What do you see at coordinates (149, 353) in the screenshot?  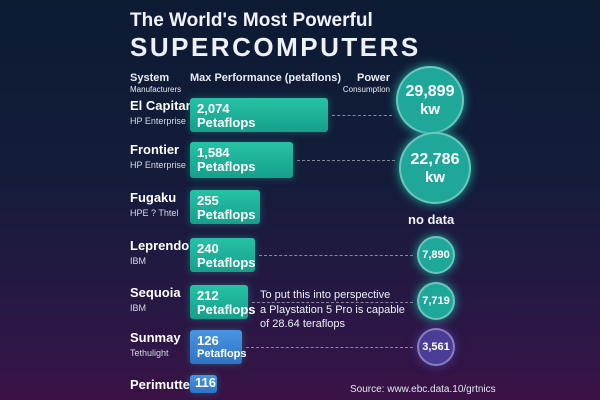 I see `manufacturer-name: Tethulight` at bounding box center [149, 353].